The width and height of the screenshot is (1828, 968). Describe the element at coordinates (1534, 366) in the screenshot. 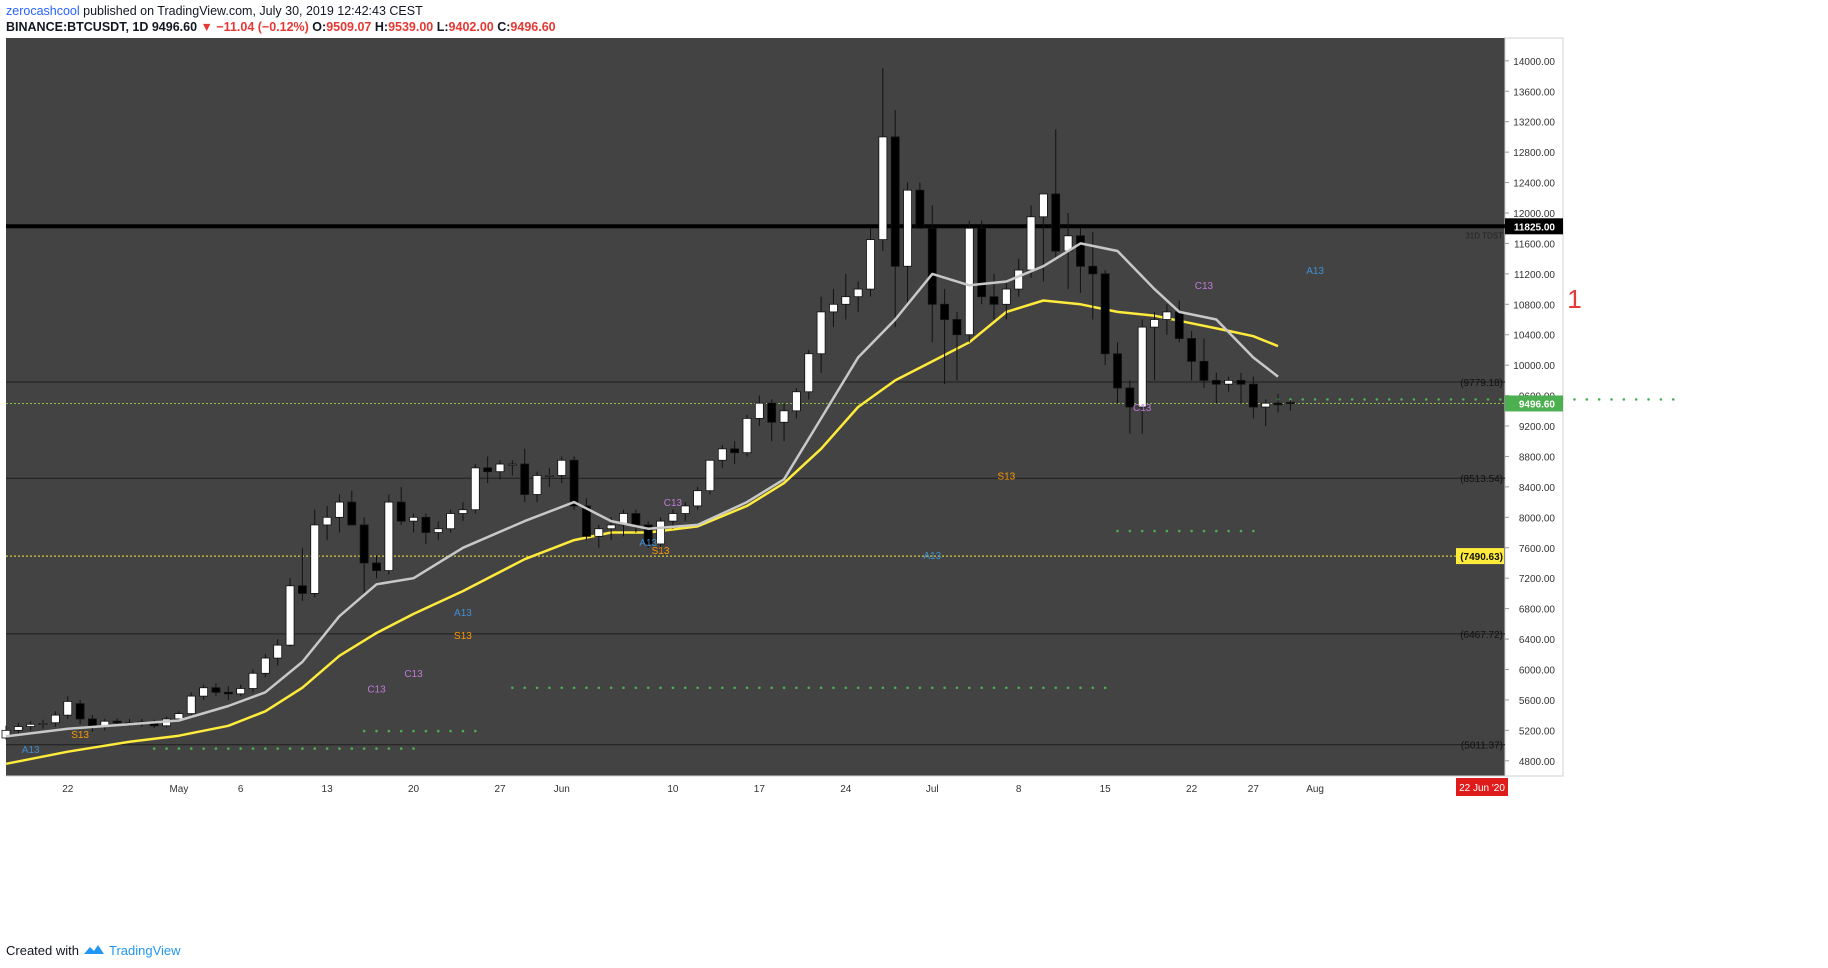

I see `price-tick-label: 10000.00` at that location.